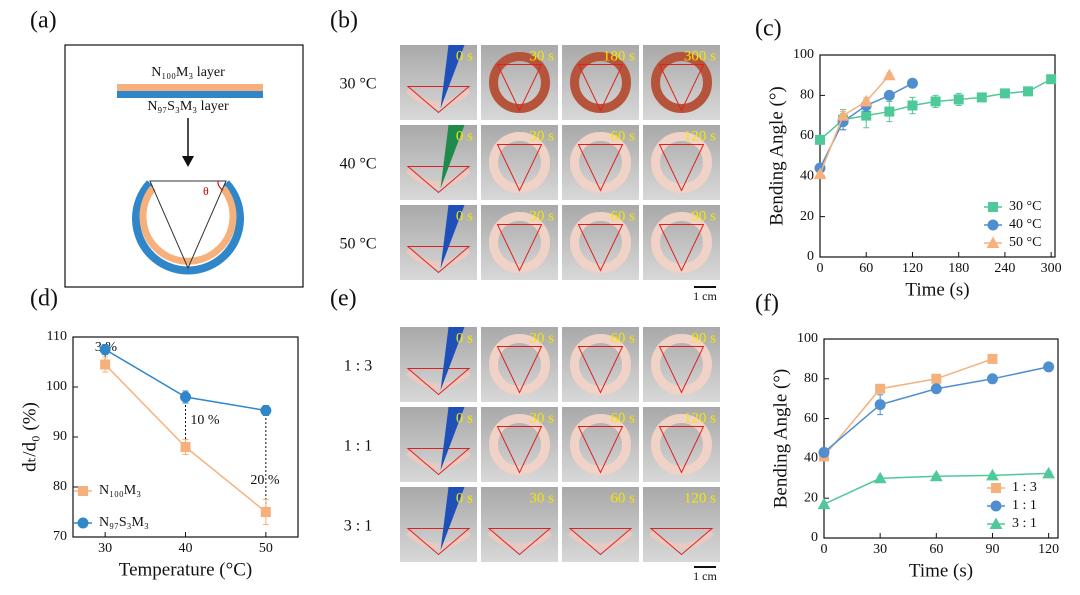  I want to click on x-tick-label: 90, so click(992, 549).